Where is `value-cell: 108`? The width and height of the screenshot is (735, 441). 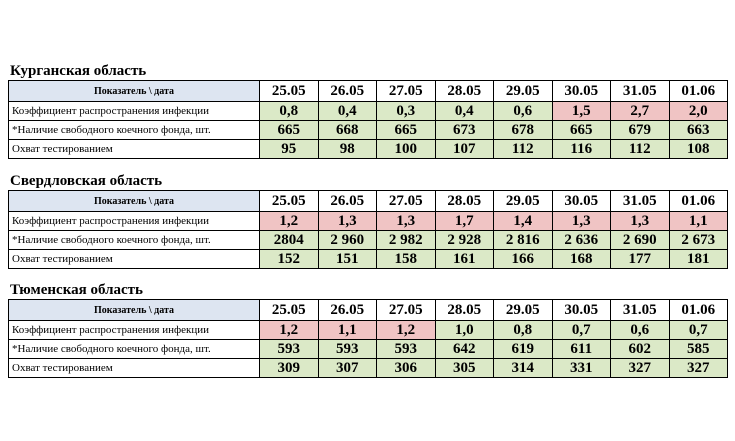
value-cell: 108 is located at coordinates (698, 149).